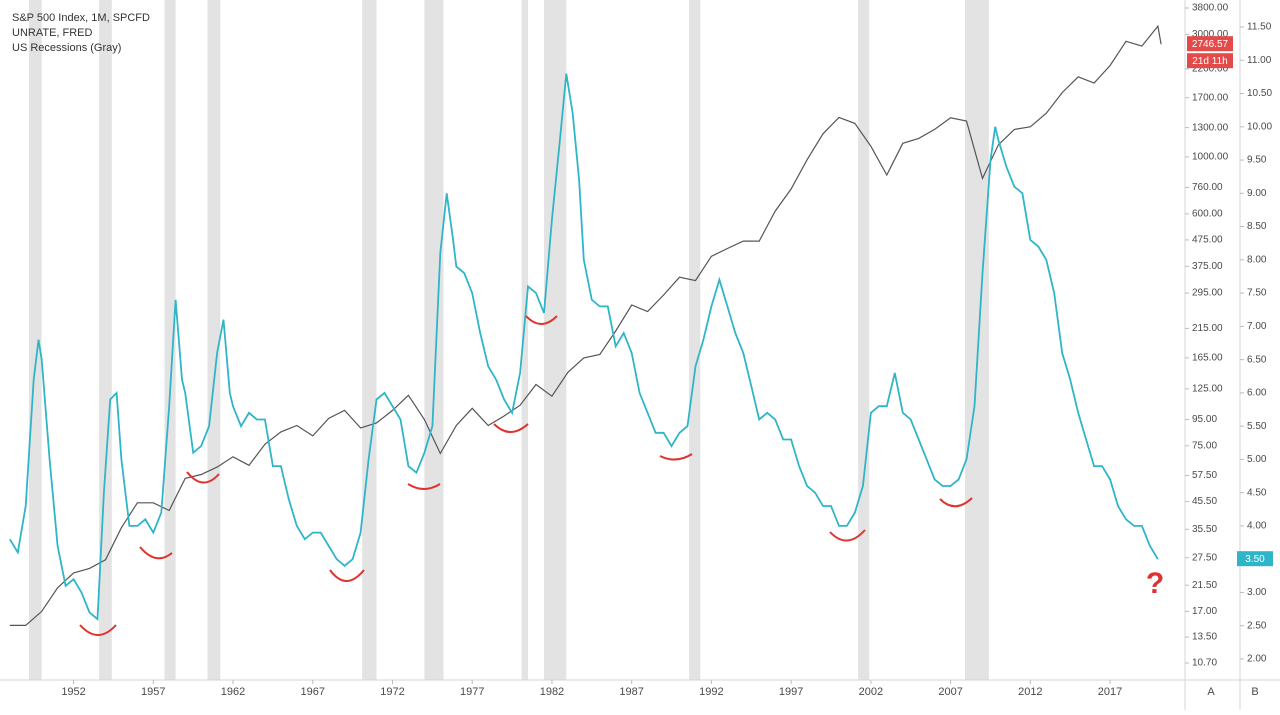 The image size is (1280, 715). Describe the element at coordinates (1259, 60) in the screenshot. I see `y2-tick-label: 11.00` at that location.